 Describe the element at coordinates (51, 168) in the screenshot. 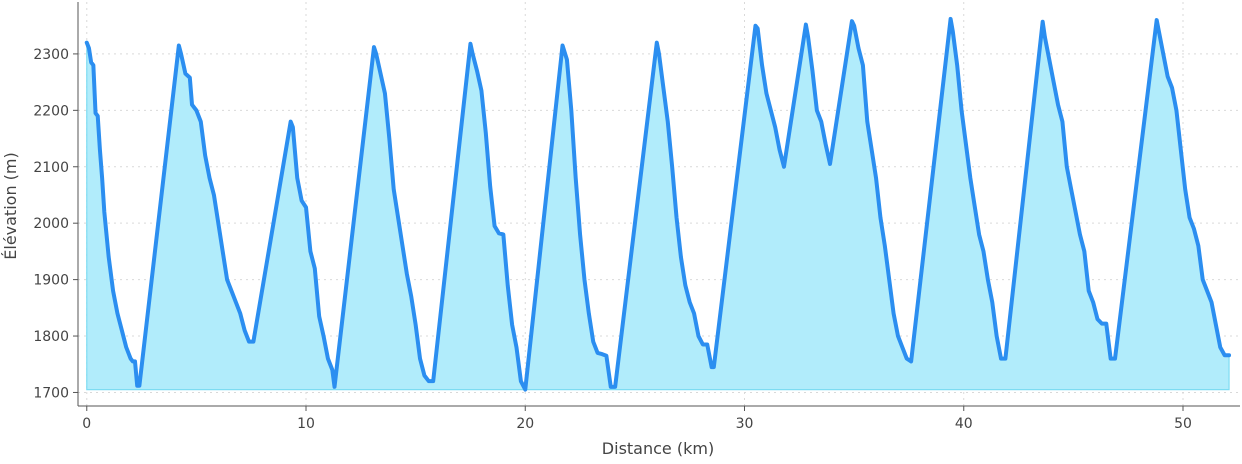

I see `y-tick-label: 2100` at that location.